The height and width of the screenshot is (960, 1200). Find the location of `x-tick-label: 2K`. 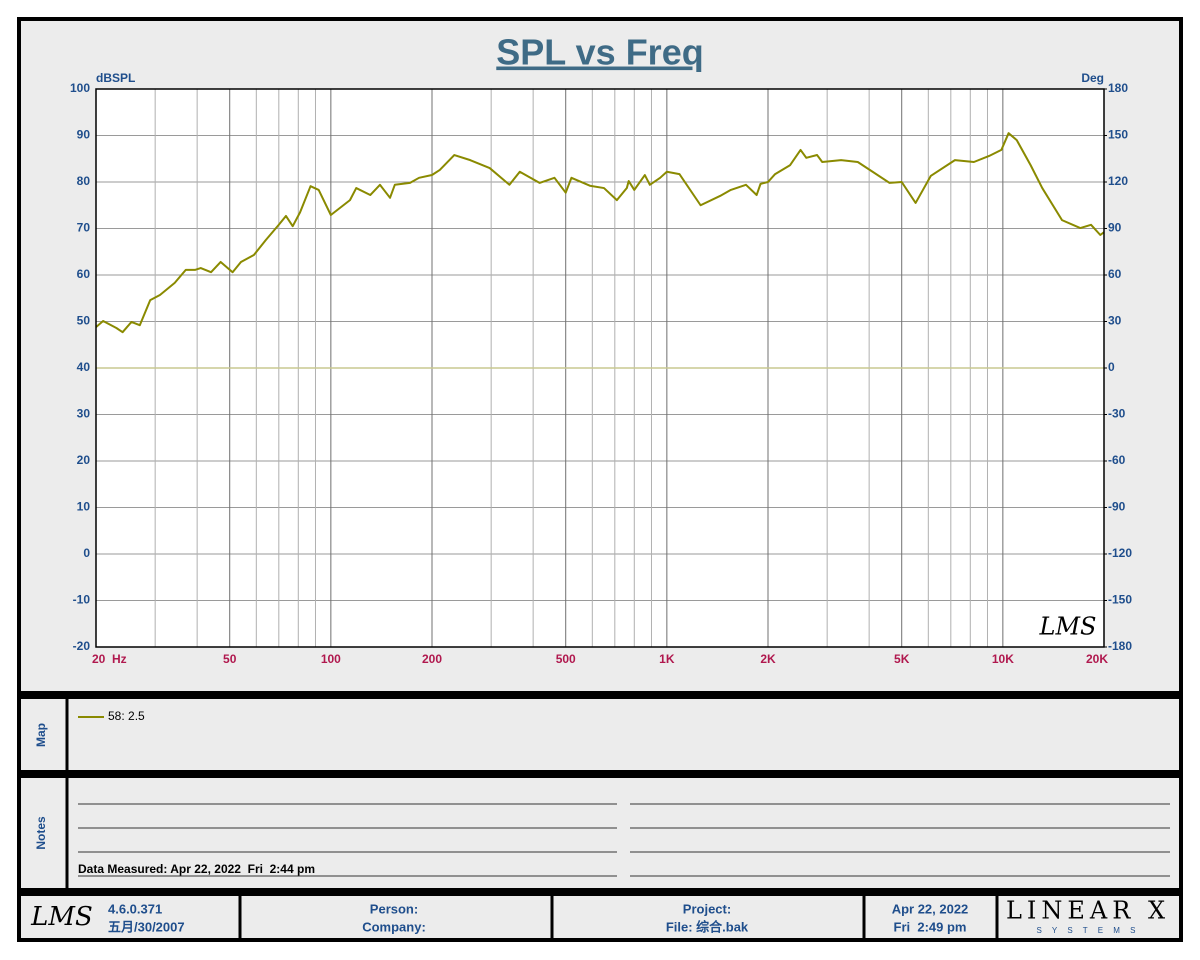

x-tick-label: 2K is located at coordinates (768, 659).